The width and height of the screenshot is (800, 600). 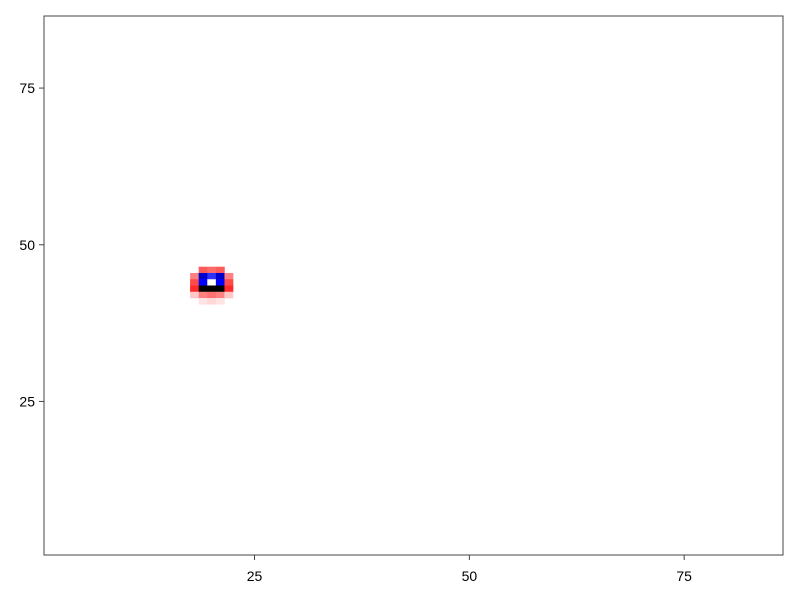 I want to click on y-tick-label: 25, so click(x=27, y=401).